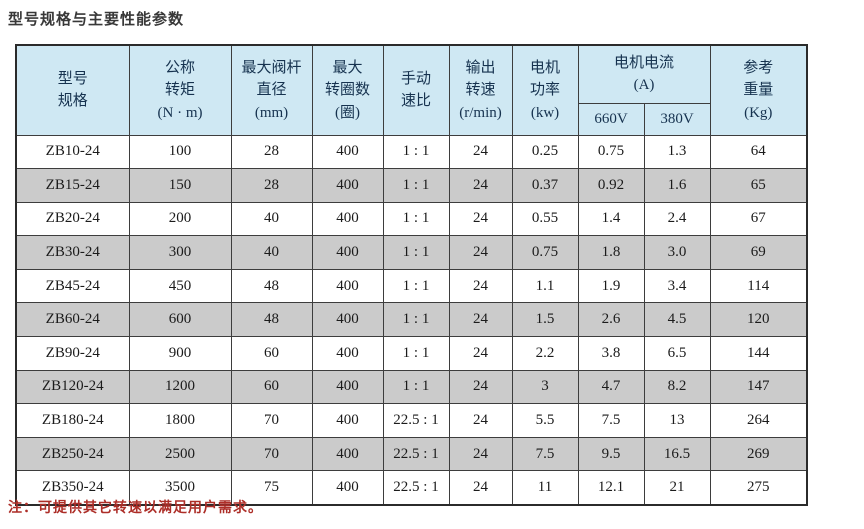 The width and height of the screenshot is (864, 529). I want to click on table-cell: 200, so click(180, 219).